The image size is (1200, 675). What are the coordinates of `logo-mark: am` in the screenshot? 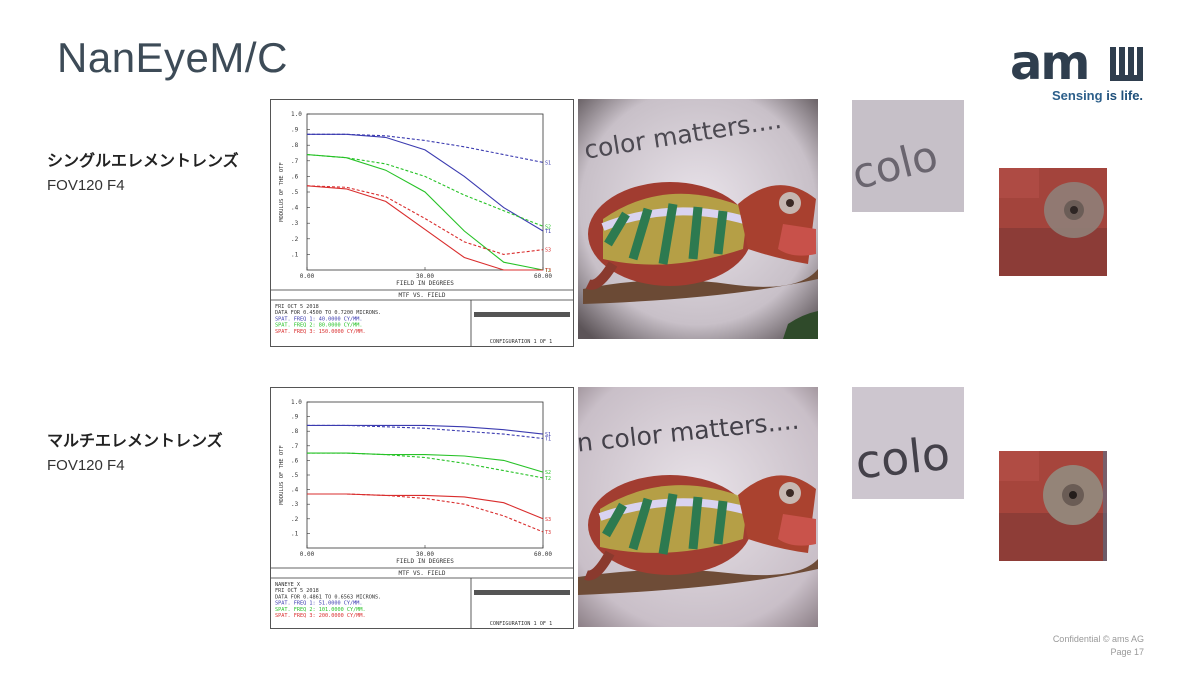 It's located at (1050, 63).